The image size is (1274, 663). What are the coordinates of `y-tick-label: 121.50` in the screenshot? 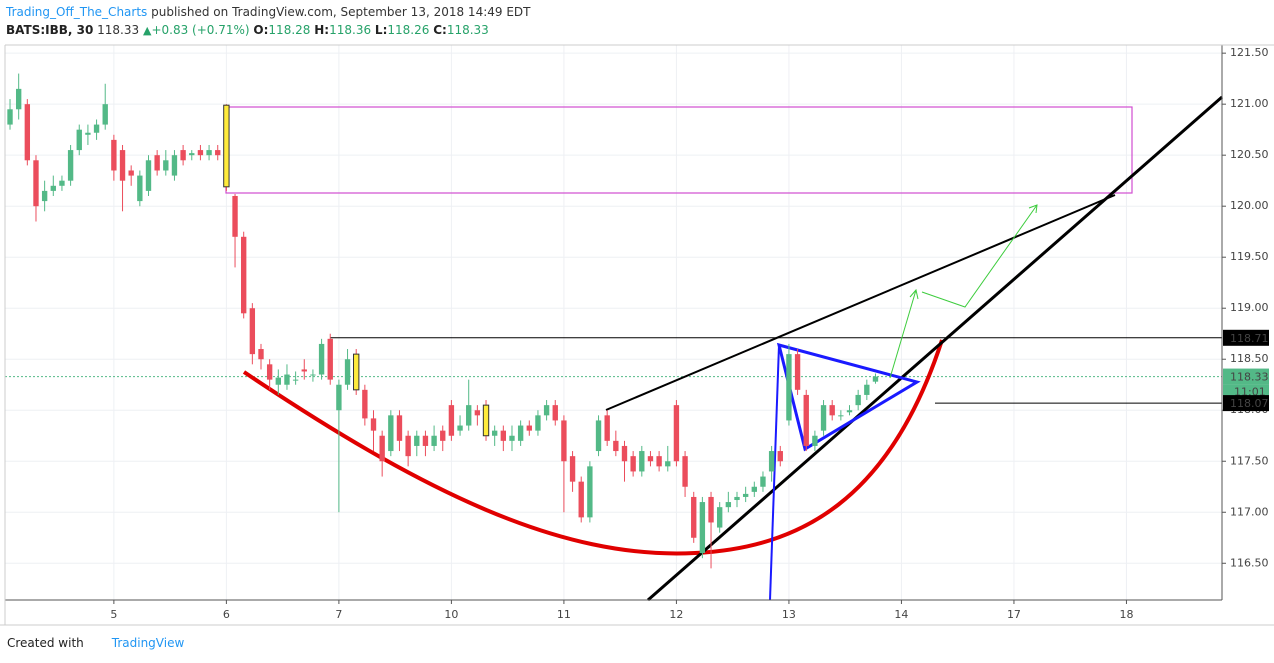 It's located at (1249, 52).